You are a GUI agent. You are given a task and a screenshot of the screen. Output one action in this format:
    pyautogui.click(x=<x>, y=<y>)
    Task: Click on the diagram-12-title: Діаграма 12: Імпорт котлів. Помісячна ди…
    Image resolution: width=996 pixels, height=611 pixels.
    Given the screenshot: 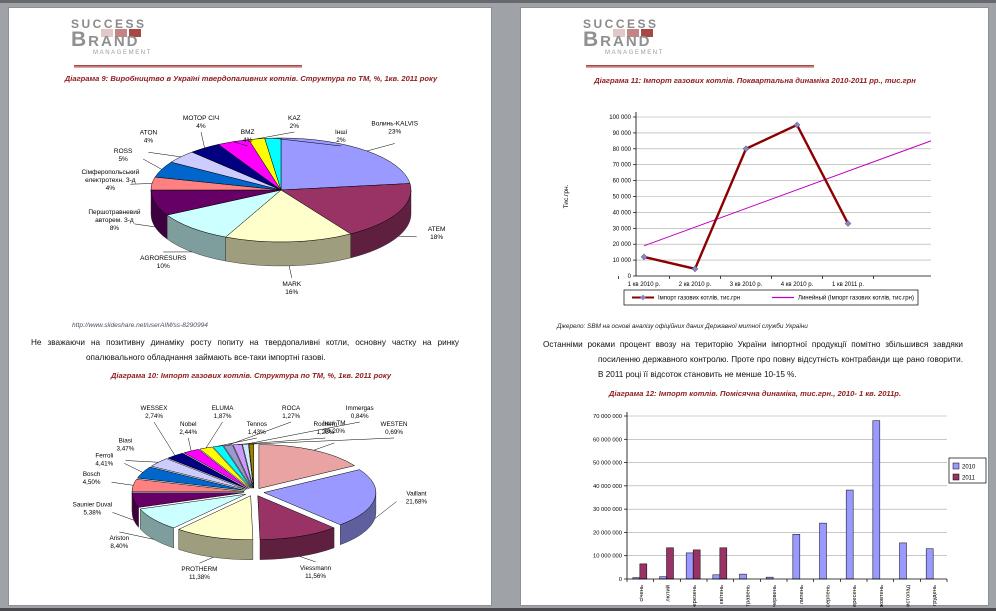 What is the action you would take?
    pyautogui.click(x=755, y=394)
    